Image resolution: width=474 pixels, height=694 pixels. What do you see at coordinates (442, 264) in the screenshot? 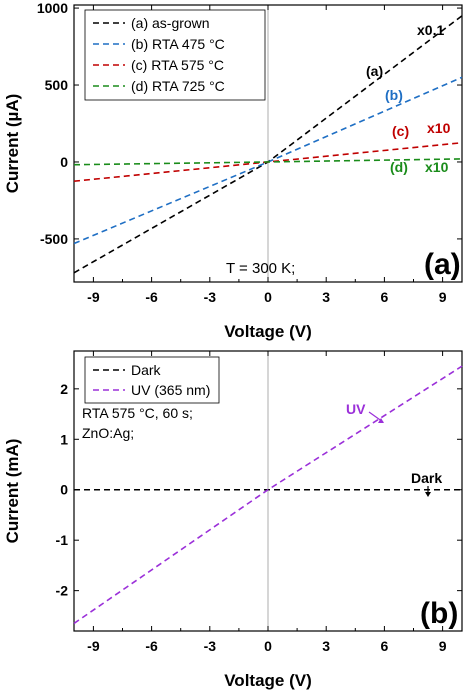
I see `panel-label: (a)` at bounding box center [442, 264].